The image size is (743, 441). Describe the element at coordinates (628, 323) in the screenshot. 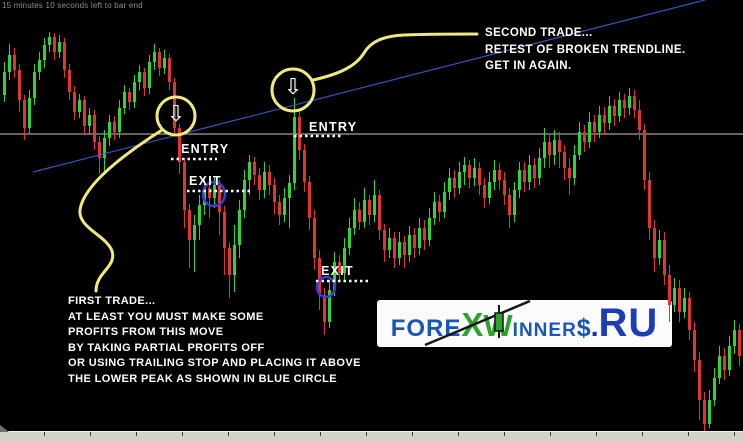

I see `logo-text-ru: RU` at that location.